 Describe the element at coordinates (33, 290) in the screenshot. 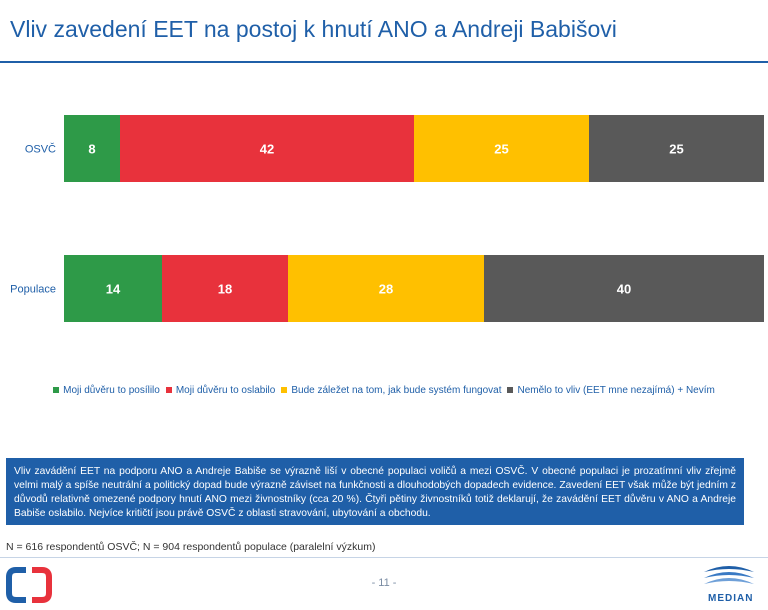

I see `category-label: Populace` at that location.